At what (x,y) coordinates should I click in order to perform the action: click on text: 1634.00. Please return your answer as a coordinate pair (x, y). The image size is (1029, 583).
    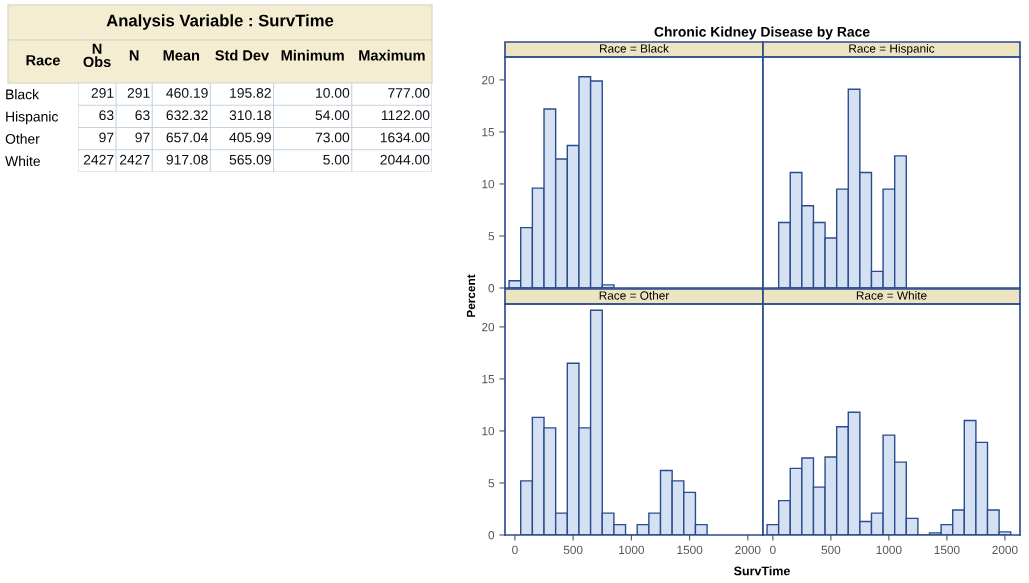
    Looking at the image, I should click on (405, 137).